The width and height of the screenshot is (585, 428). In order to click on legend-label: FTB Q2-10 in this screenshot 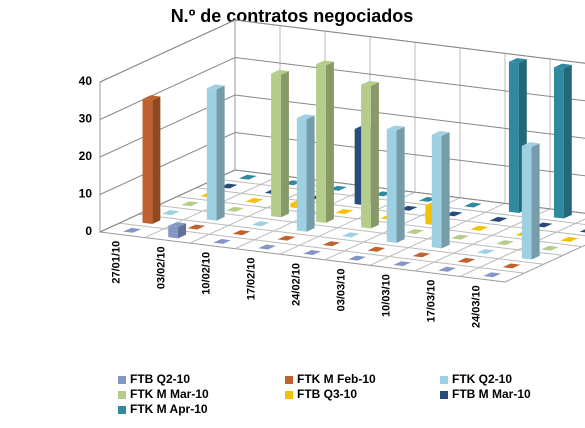, I will do `click(160, 379)`.